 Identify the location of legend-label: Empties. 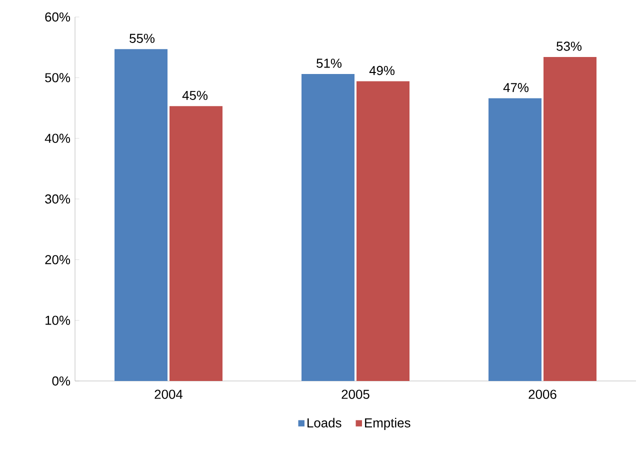
(387, 424).